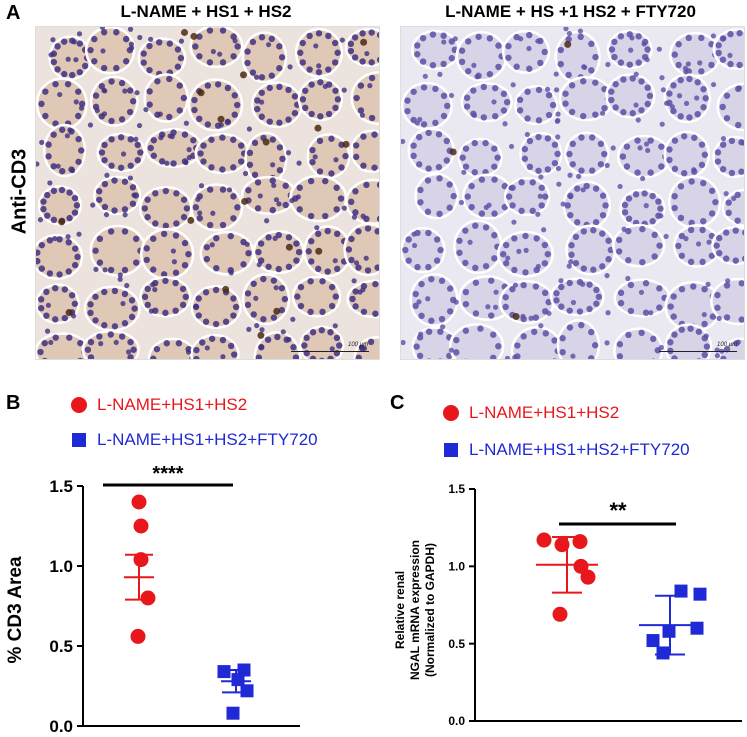 This screenshot has height=737, width=747. I want to click on legend-c-label-2: L-NAME+HS1+HS2+FTY720, so click(579, 449).